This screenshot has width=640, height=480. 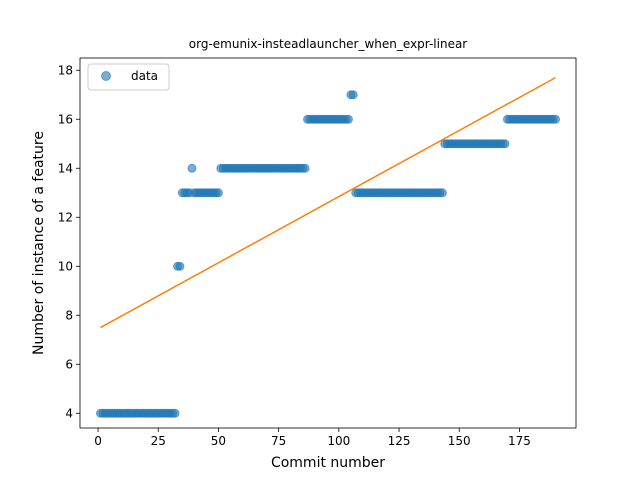 I want to click on x-tick-label: 50, so click(x=218, y=441).